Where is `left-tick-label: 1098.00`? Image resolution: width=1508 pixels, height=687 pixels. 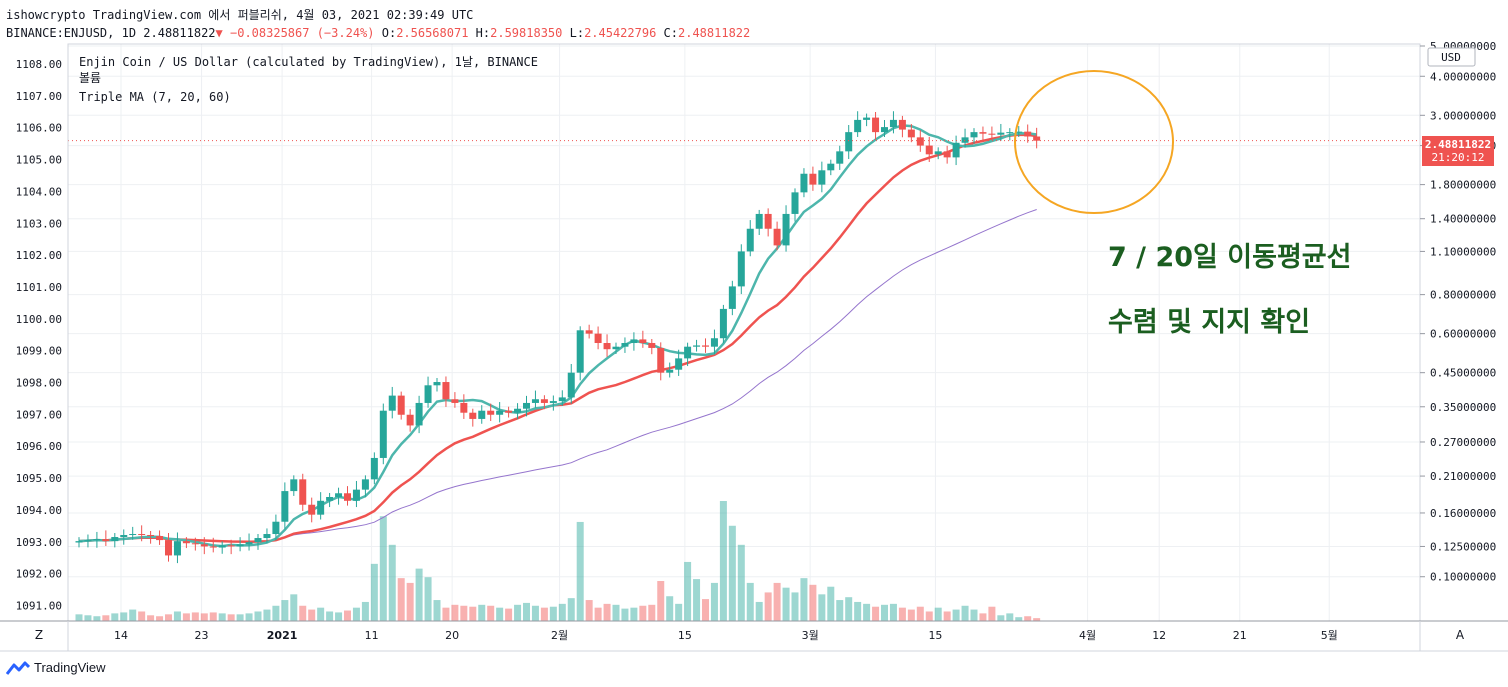 left-tick-label: 1098.00 is located at coordinates (39, 383).